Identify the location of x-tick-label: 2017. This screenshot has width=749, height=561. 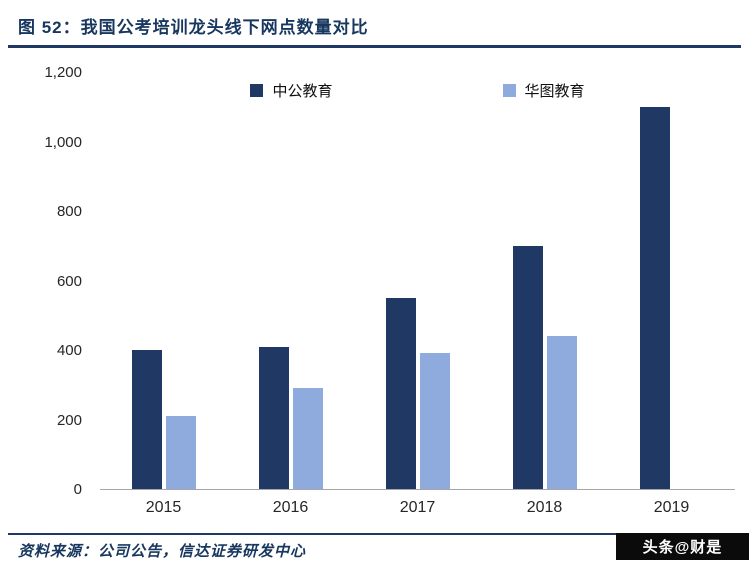
(417, 507).